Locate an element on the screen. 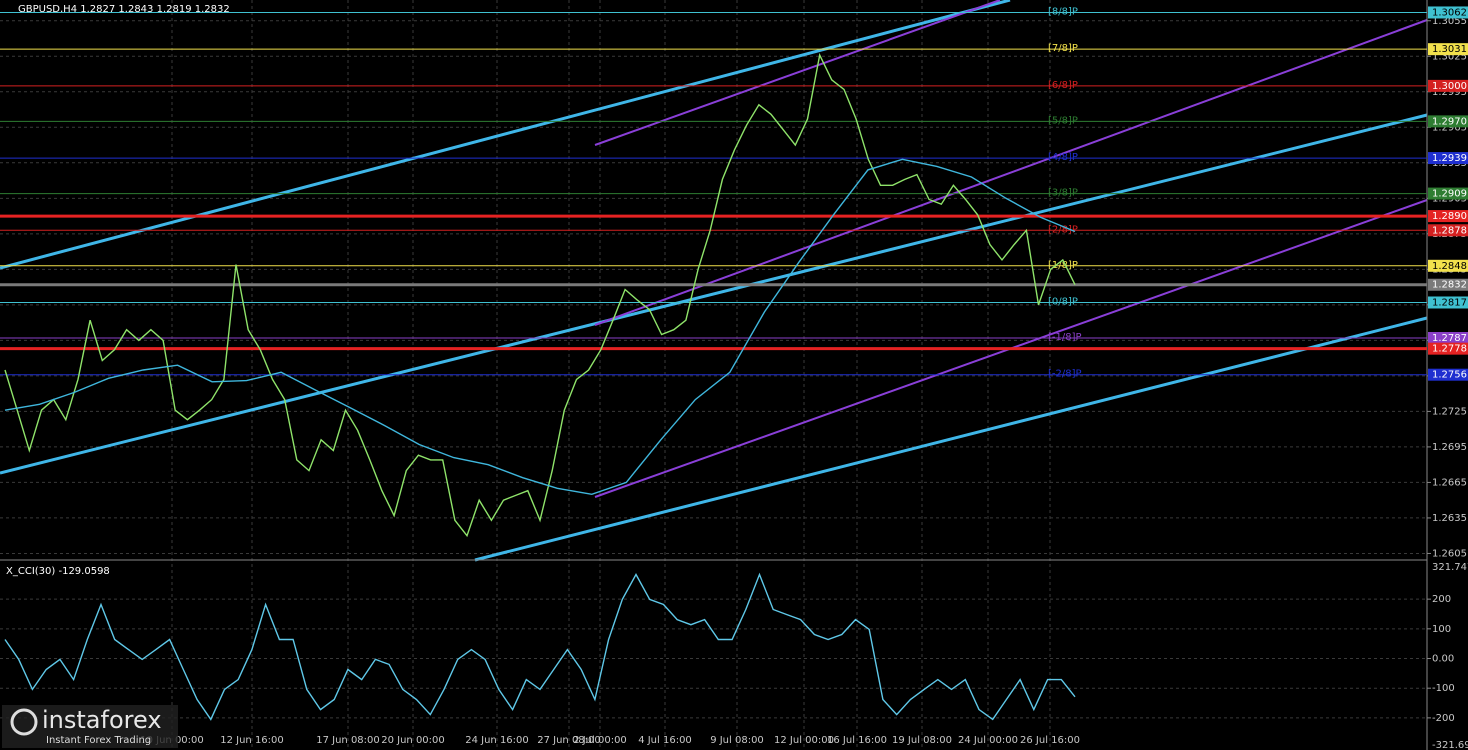  level-name: [8/8]P is located at coordinates (1063, 11).